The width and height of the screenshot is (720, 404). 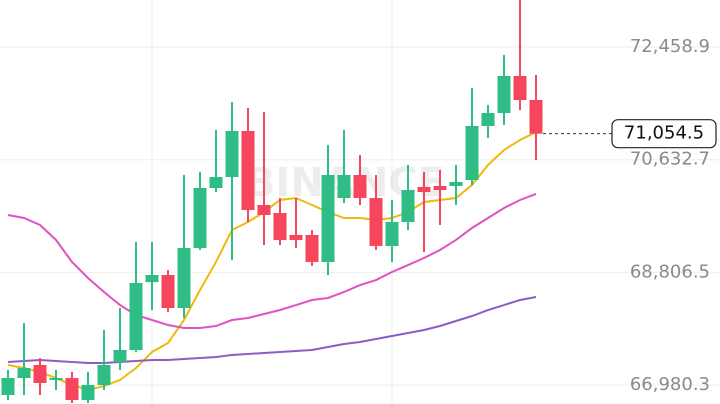 What do you see at coordinates (670, 46) in the screenshot?
I see `y-tick-label: 72,458.9` at bounding box center [670, 46].